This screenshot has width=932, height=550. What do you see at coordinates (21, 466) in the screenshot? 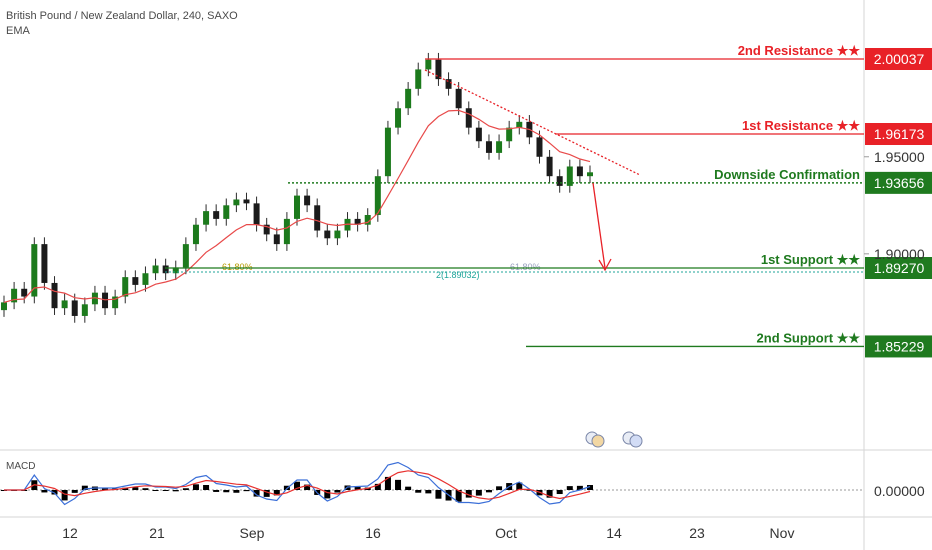
I see `macd-label: MACD` at bounding box center [21, 466].